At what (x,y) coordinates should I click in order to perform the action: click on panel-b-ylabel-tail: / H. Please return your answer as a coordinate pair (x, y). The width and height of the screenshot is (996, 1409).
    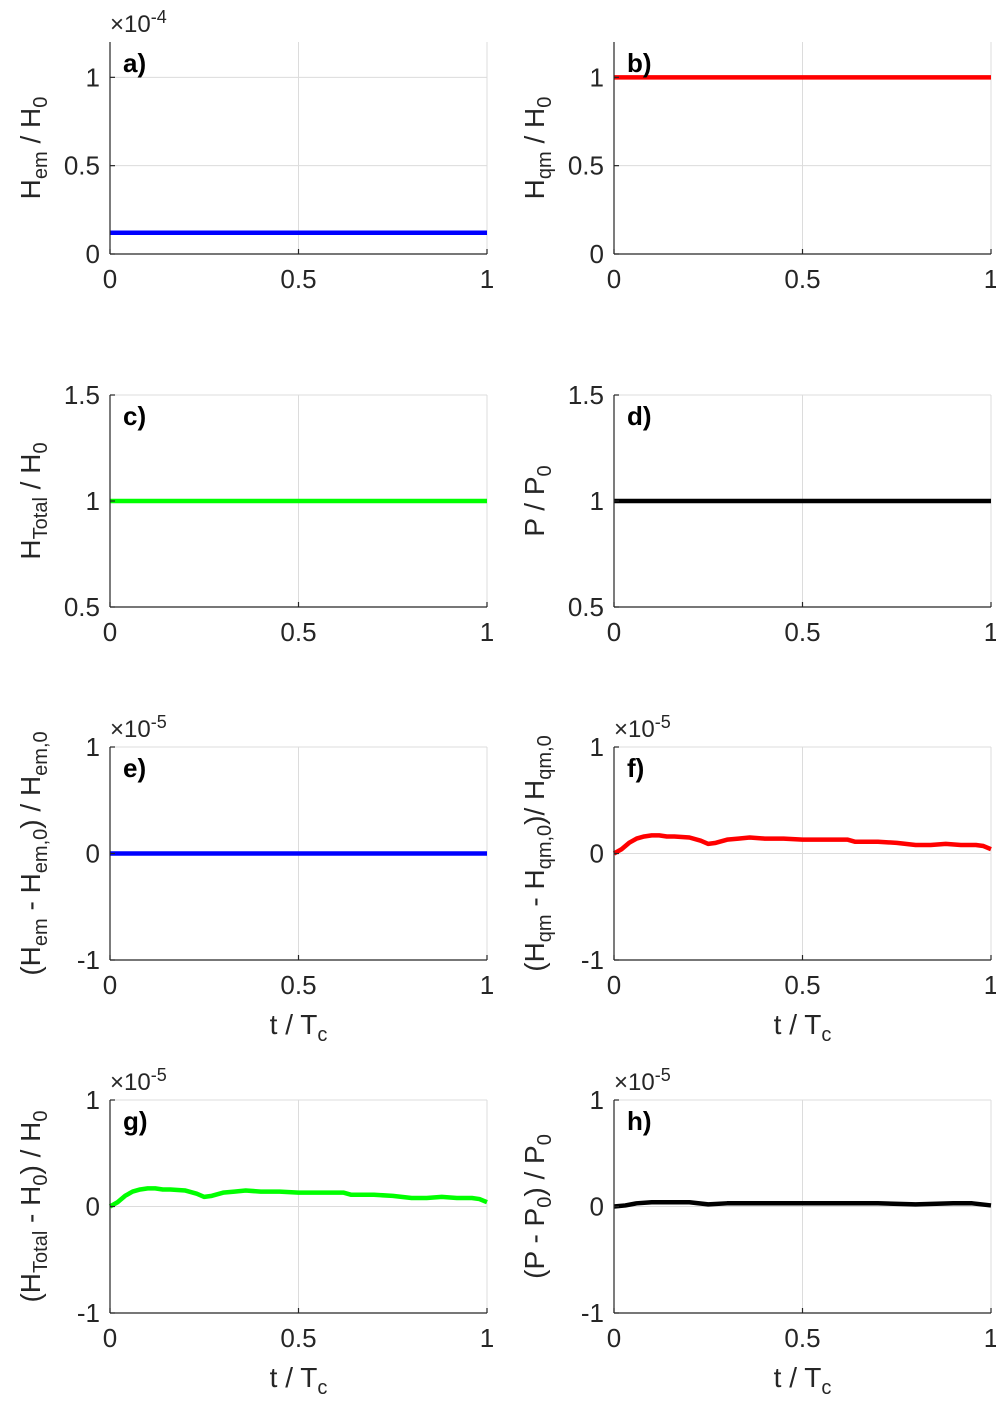
    Looking at the image, I should click on (534, 130).